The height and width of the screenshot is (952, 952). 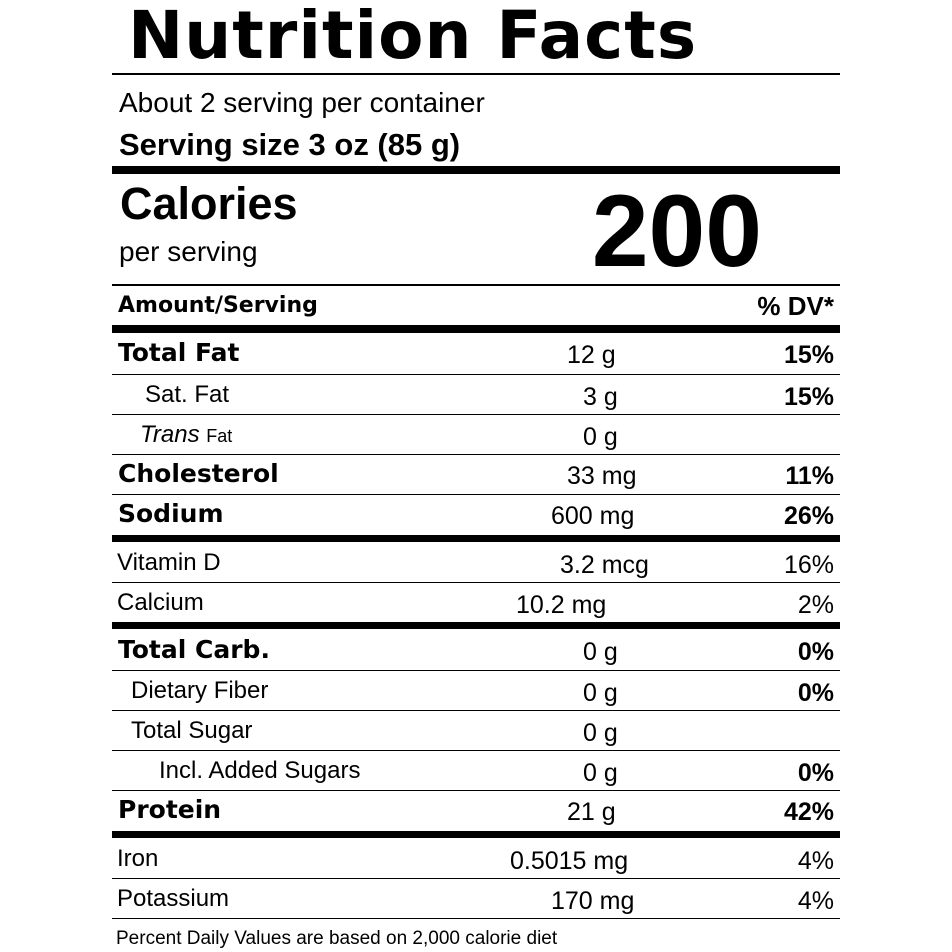 I want to click on daily-value-header: % DV*, so click(x=795, y=306).